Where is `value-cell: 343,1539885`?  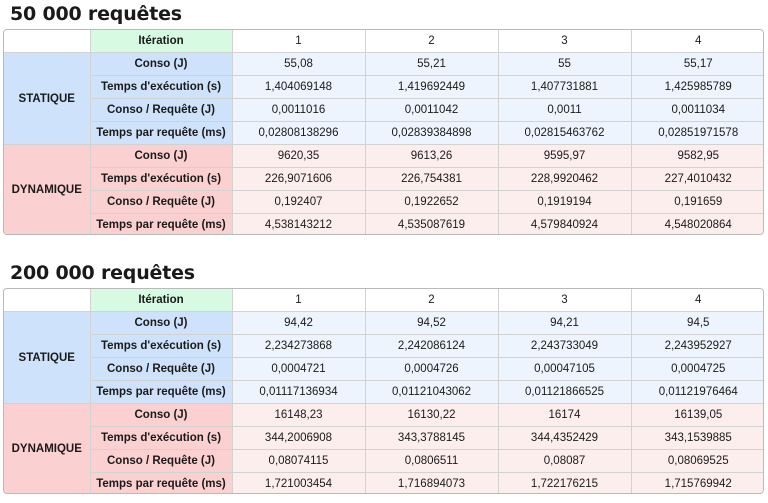
value-cell: 343,1539885 is located at coordinates (696, 438).